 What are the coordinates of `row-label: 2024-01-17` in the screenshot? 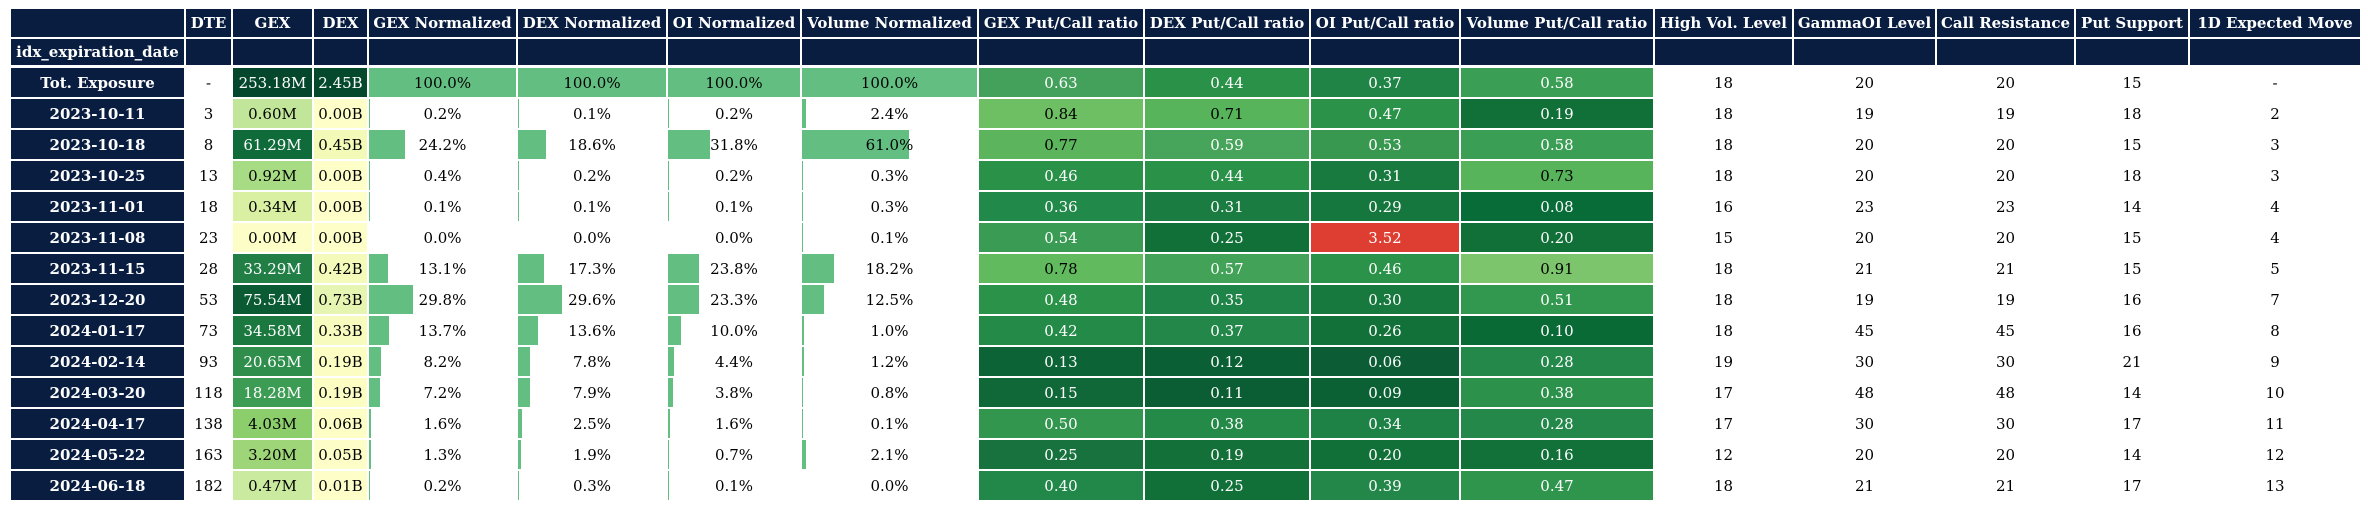 It's located at (97, 331).